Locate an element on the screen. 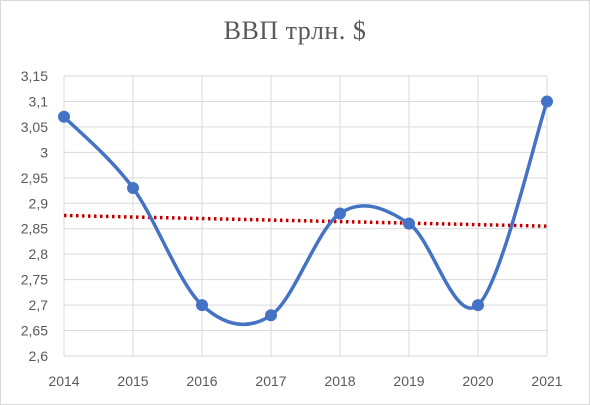 Image resolution: width=590 pixels, height=405 pixels. trendline-layer is located at coordinates (305, 220).